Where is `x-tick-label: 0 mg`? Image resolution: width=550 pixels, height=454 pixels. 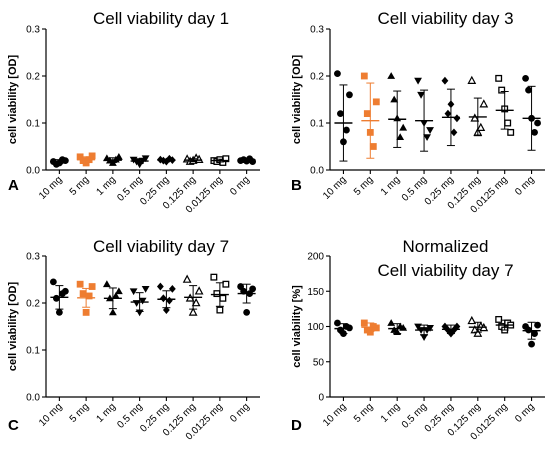
x-tick-label: 0 mg is located at coordinates (525, 186).